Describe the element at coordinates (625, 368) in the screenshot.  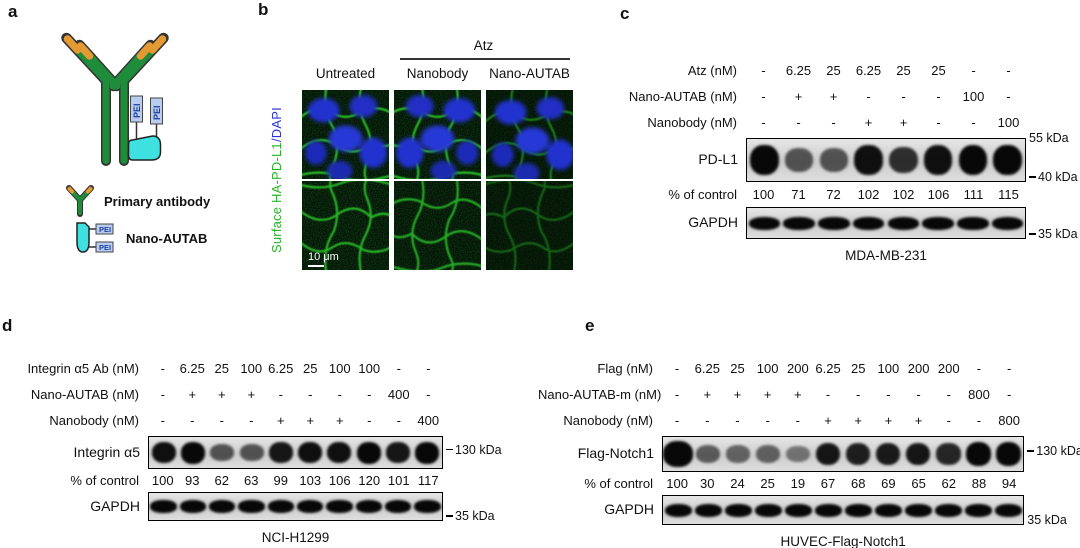
I see `dose-row-label: Flag (nM)` at that location.